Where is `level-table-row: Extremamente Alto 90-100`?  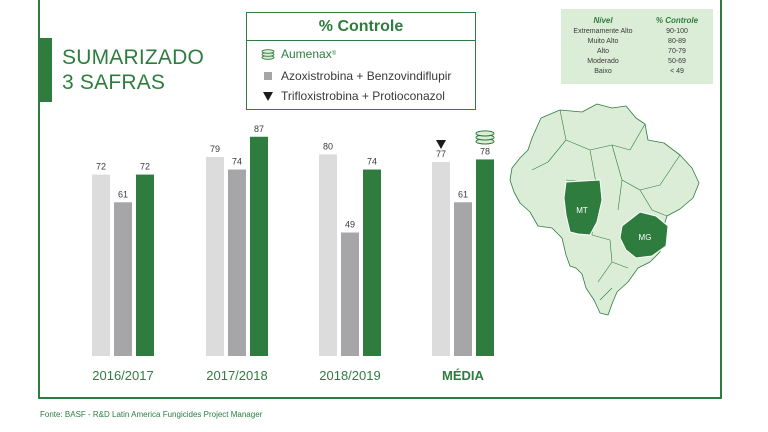 level-table-row: Extremamente Alto 90-100 is located at coordinates (637, 32).